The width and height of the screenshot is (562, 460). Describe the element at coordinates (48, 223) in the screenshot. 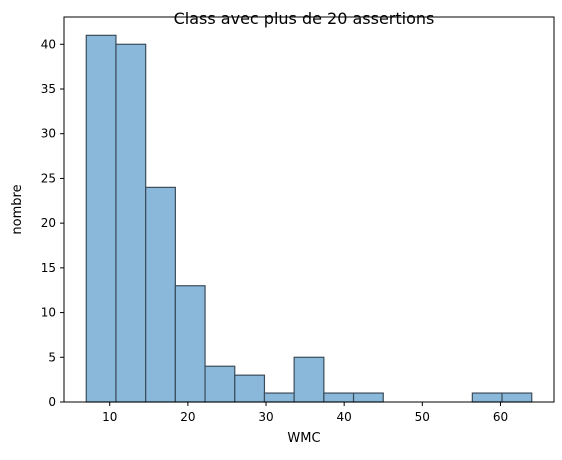

I see `y-tick-label: 20` at that location.